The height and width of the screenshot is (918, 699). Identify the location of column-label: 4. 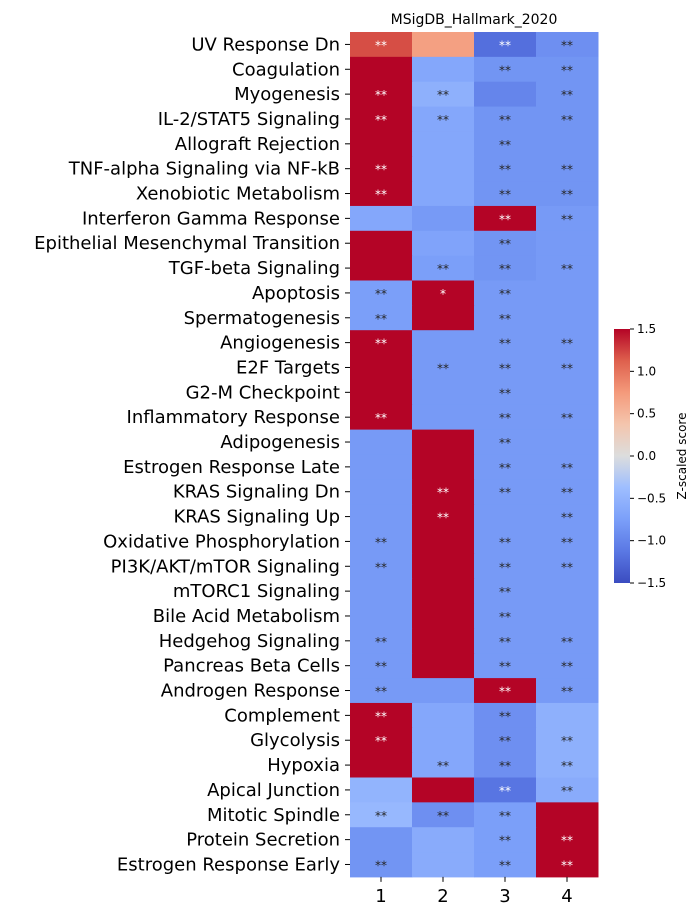
(566, 896).